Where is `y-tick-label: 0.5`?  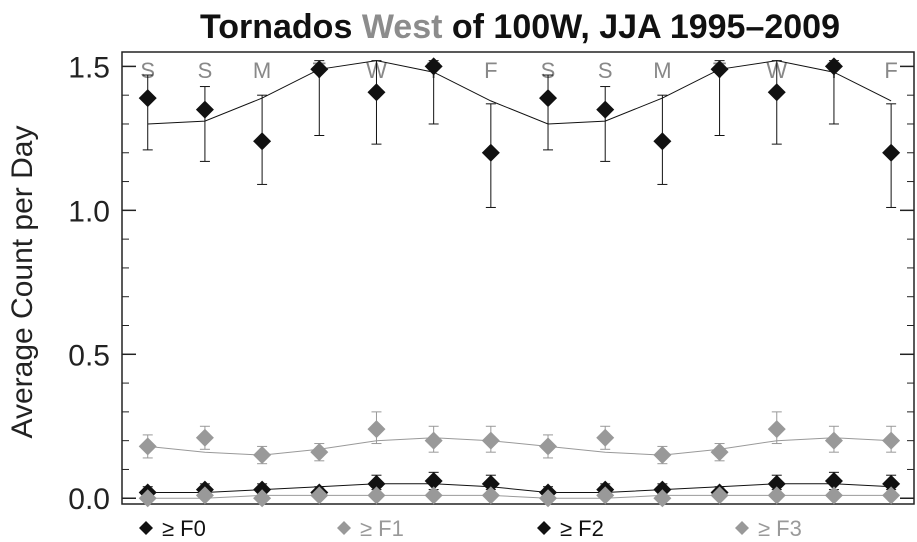 y-tick-label: 0.5 is located at coordinates (89, 355).